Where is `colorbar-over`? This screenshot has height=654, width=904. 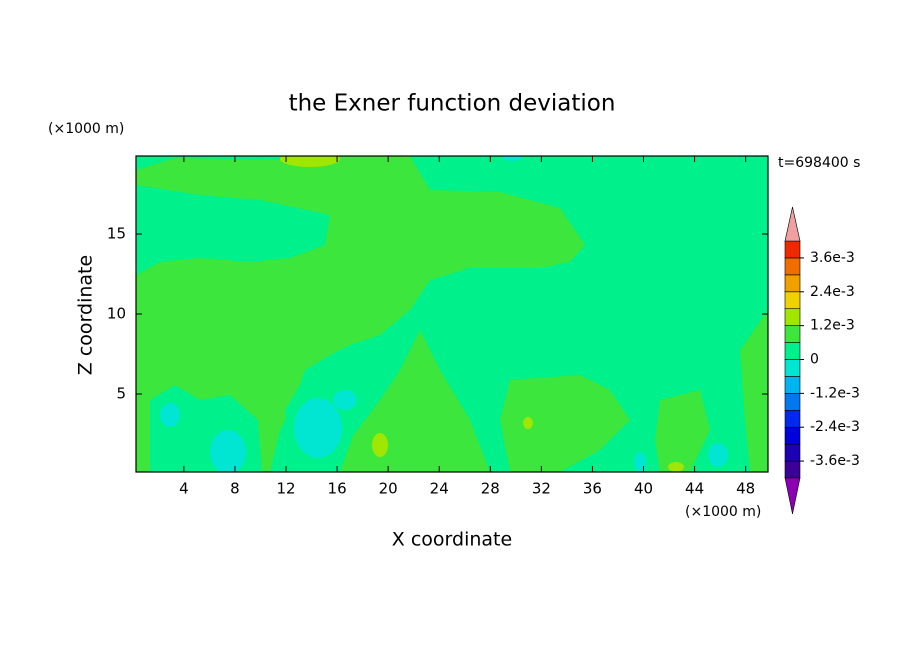
colorbar-over is located at coordinates (792, 224).